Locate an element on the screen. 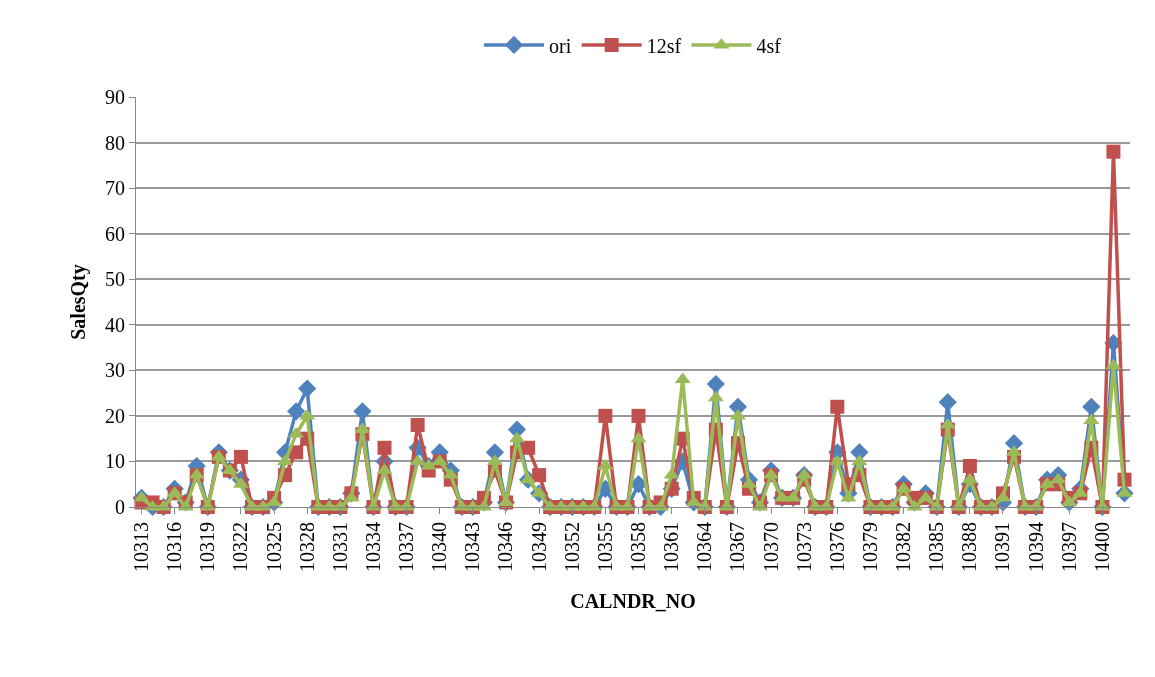  legend-label: ori is located at coordinates (560, 45).